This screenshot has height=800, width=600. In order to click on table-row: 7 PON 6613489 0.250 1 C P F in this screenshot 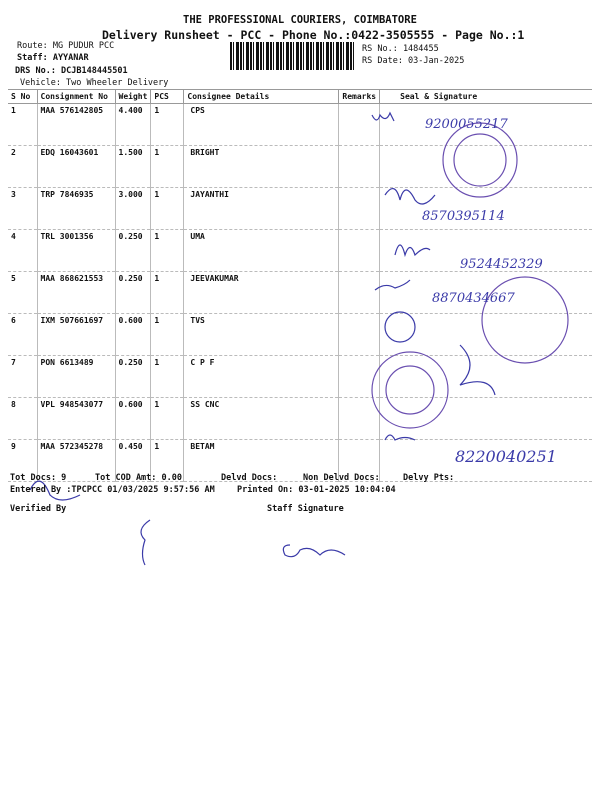, I will do `click(300, 376)`.